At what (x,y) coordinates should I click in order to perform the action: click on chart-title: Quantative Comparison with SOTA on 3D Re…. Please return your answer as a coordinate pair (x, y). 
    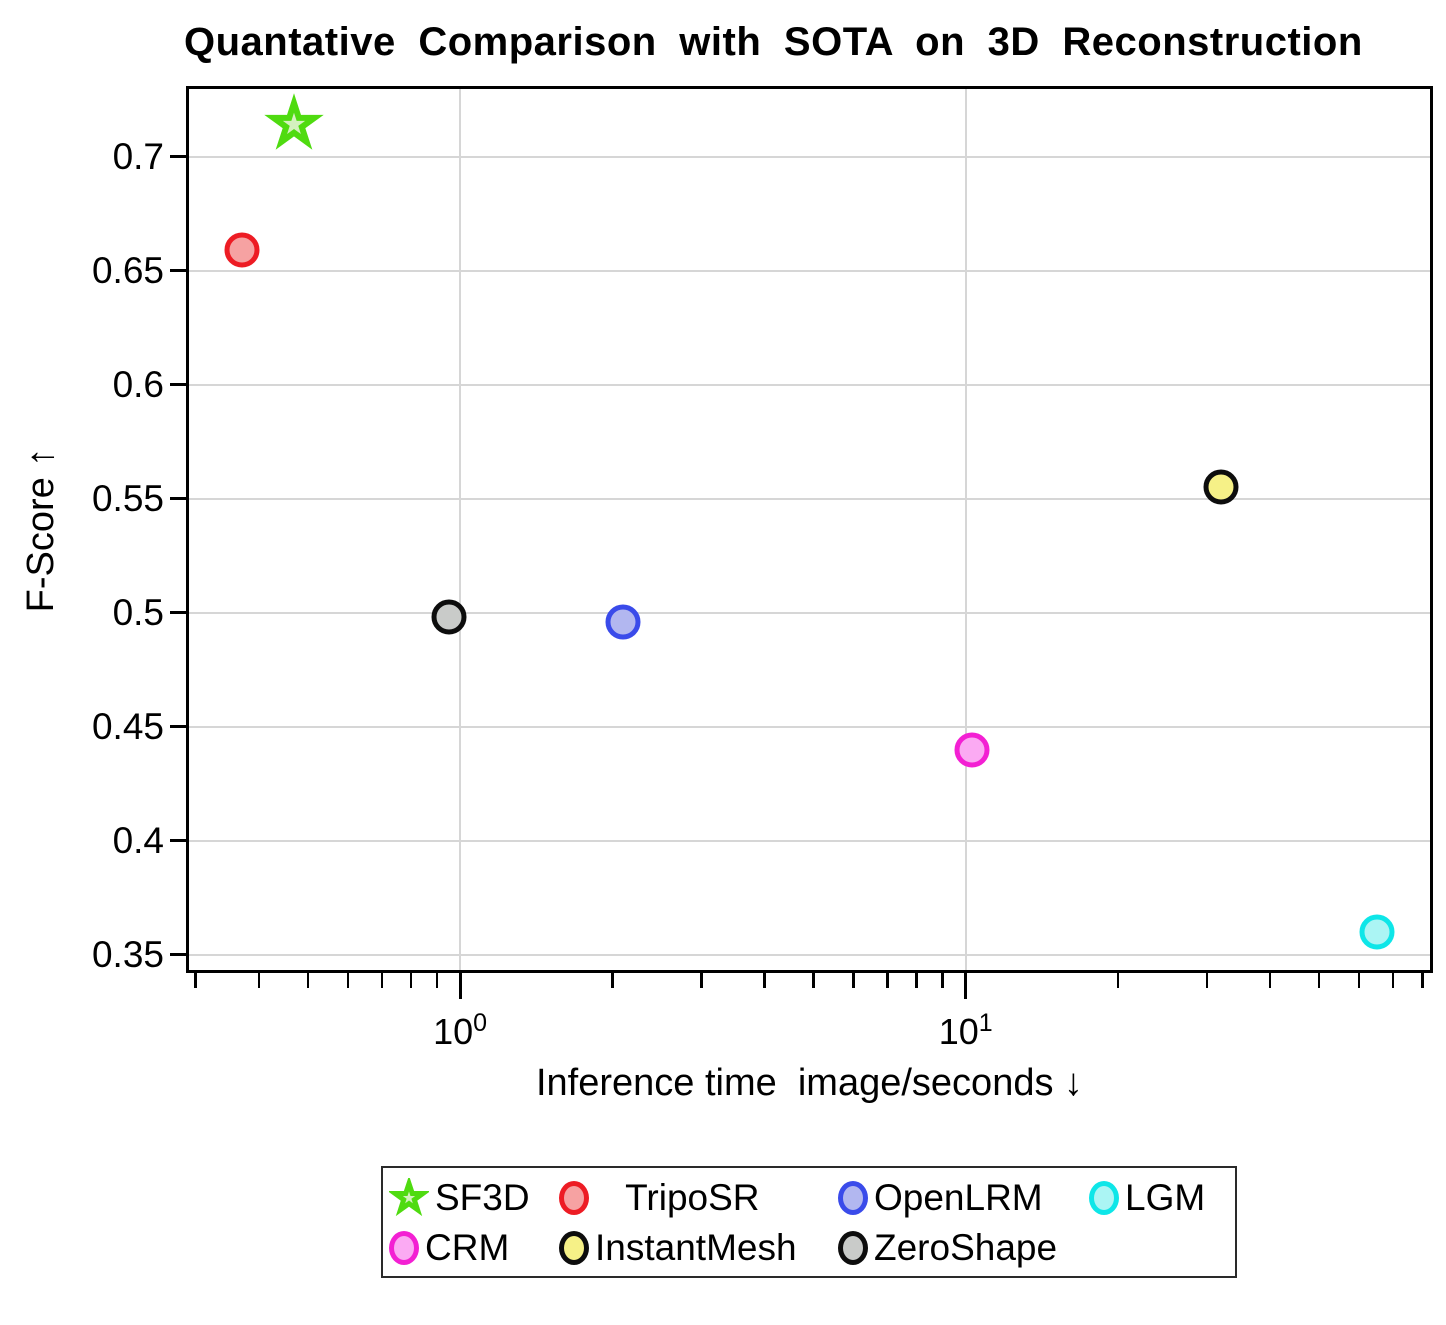
    Looking at the image, I should click on (773, 42).